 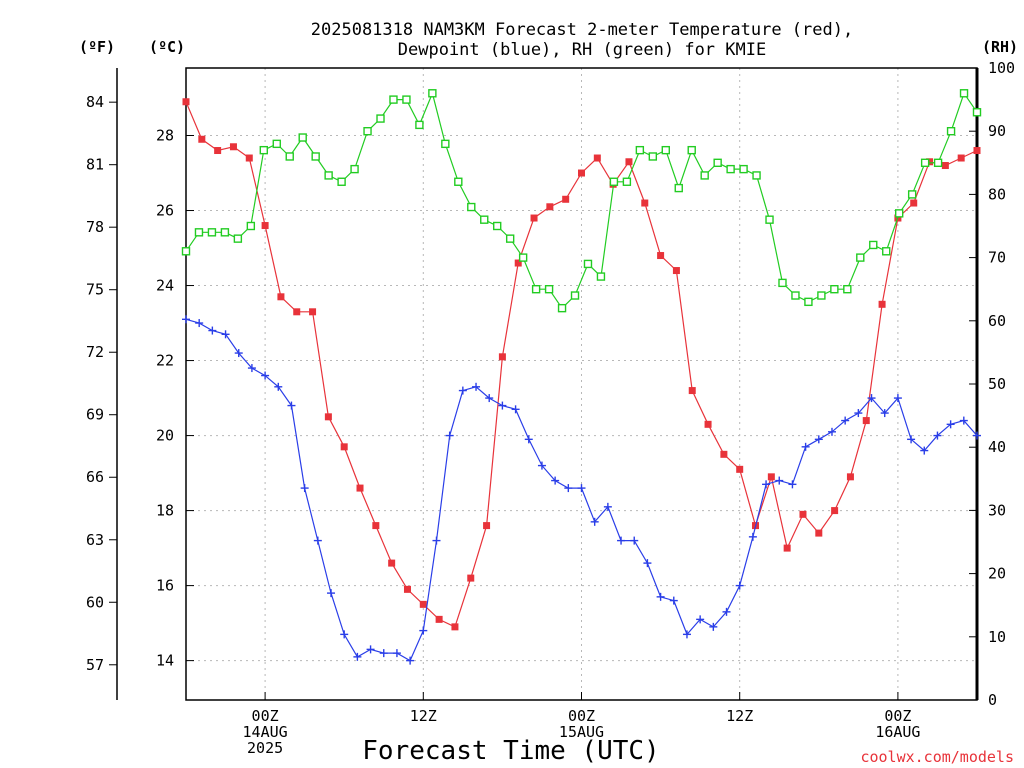 What do you see at coordinates (581, 732) in the screenshot?
I see `x-tick-label: 15AUG` at bounding box center [581, 732].